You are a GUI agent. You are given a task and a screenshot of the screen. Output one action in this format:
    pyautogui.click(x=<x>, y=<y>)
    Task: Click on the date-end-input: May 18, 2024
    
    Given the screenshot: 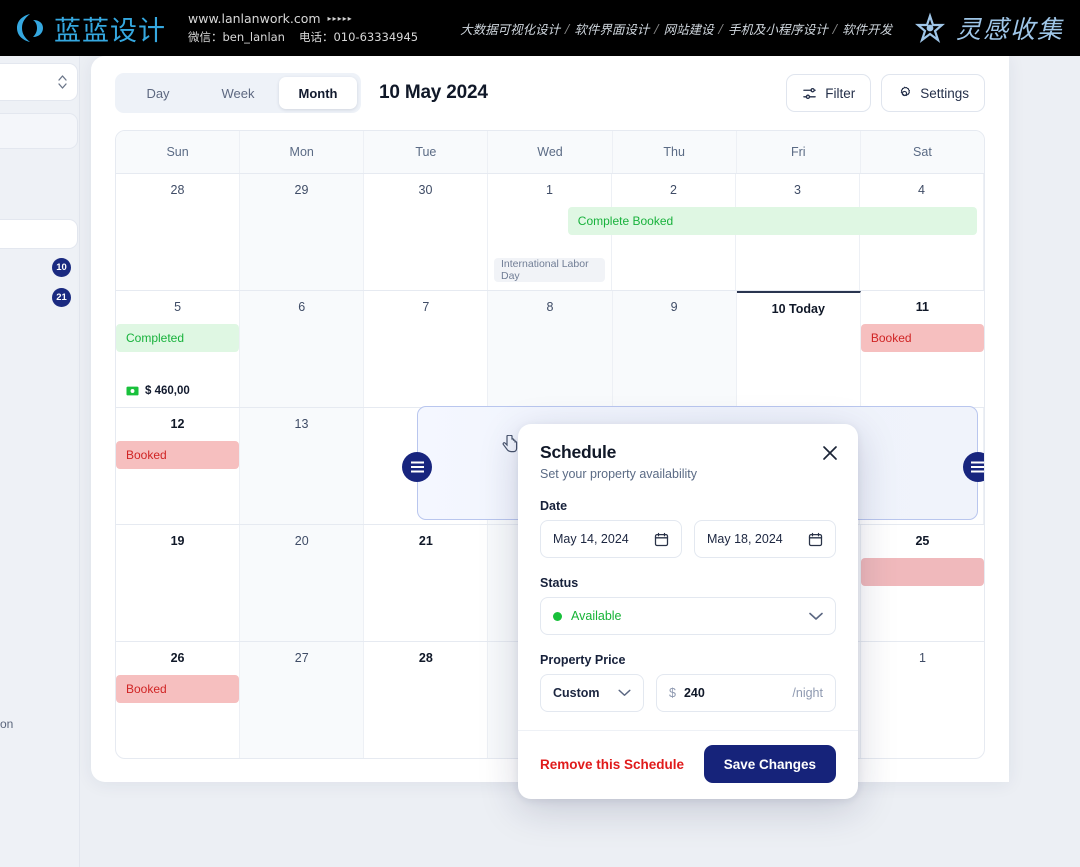 What is the action you would take?
    pyautogui.click(x=765, y=539)
    